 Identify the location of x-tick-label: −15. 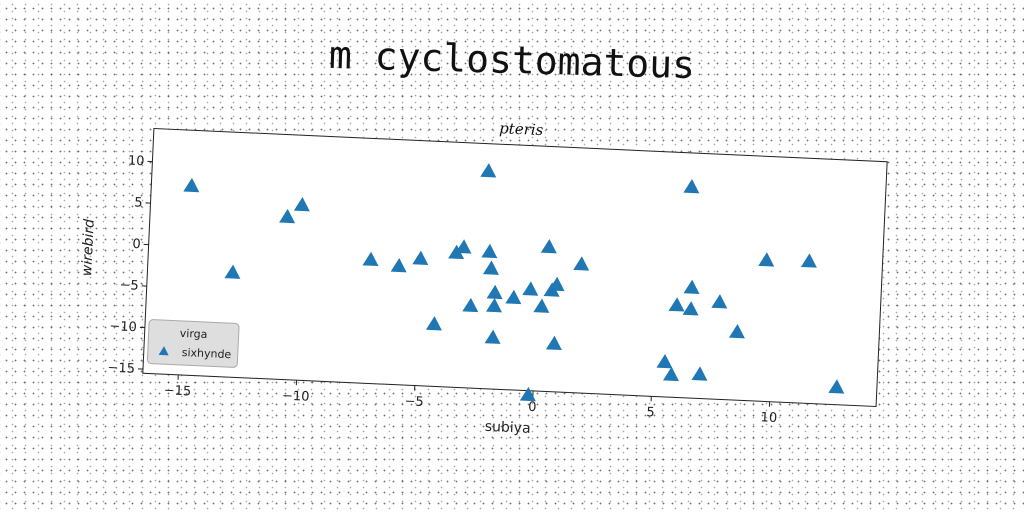
(177, 391).